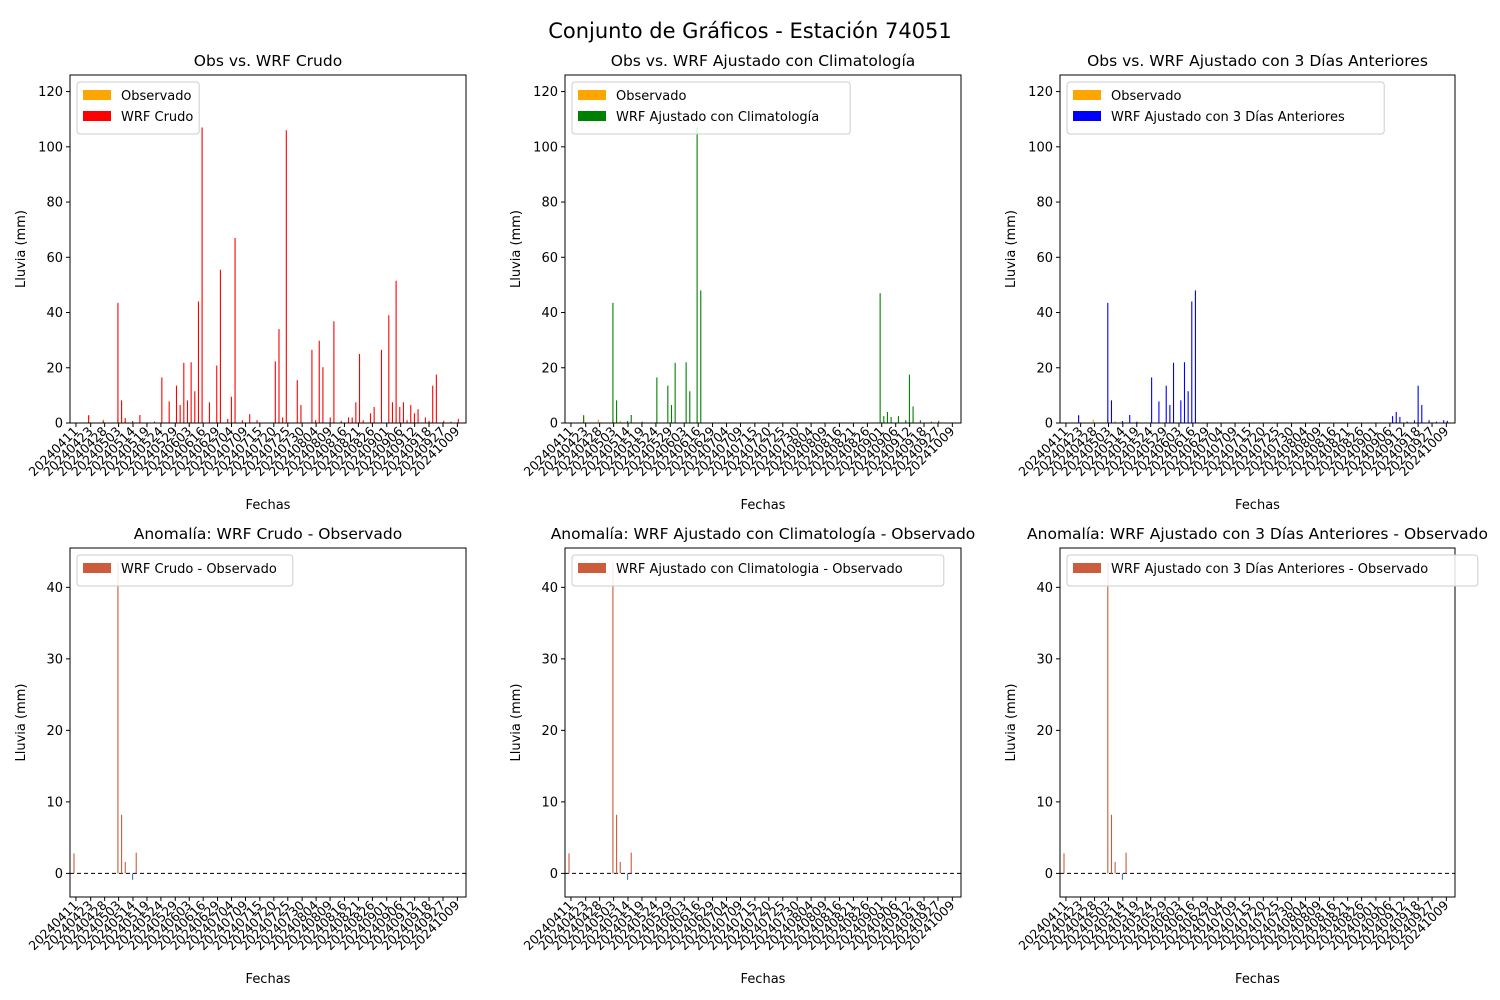  Describe the element at coordinates (1228, 117) in the screenshot. I see `legend-label: WRF Ajustado con 3 Días Anteriores` at that location.